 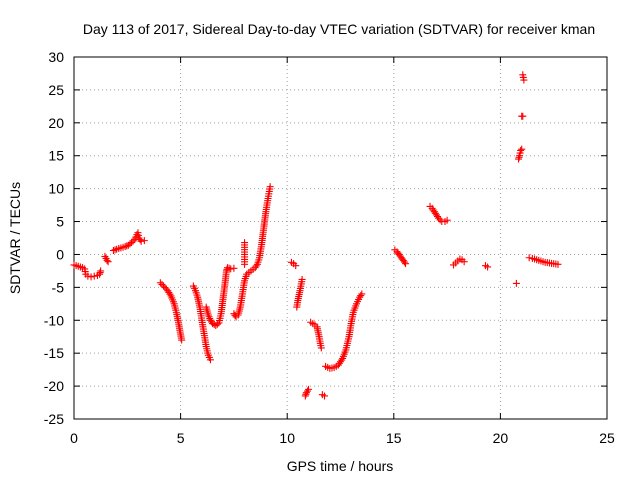 I want to click on x-tick-label: 0, so click(x=74, y=438).